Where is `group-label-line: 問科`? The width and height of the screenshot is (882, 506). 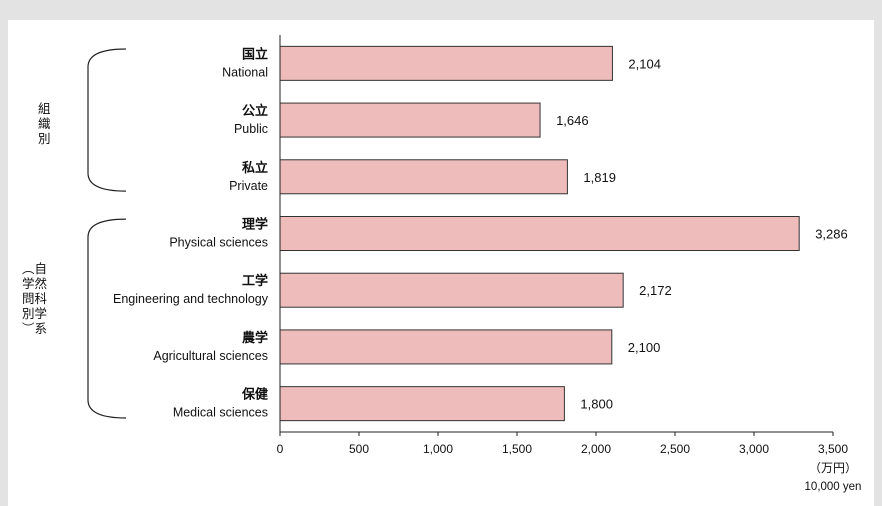
group-label-line: 問科 is located at coordinates (35, 299).